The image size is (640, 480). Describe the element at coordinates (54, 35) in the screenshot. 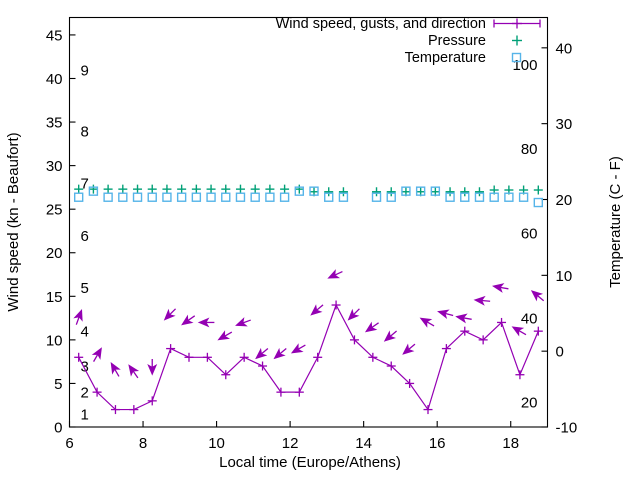

I see `y-tick-label: 45` at that location.